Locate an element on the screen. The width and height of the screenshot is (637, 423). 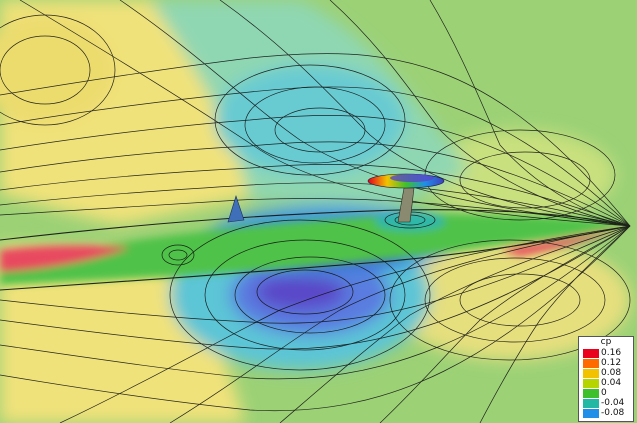
colorbar-title: cp is located at coordinates (606, 342).